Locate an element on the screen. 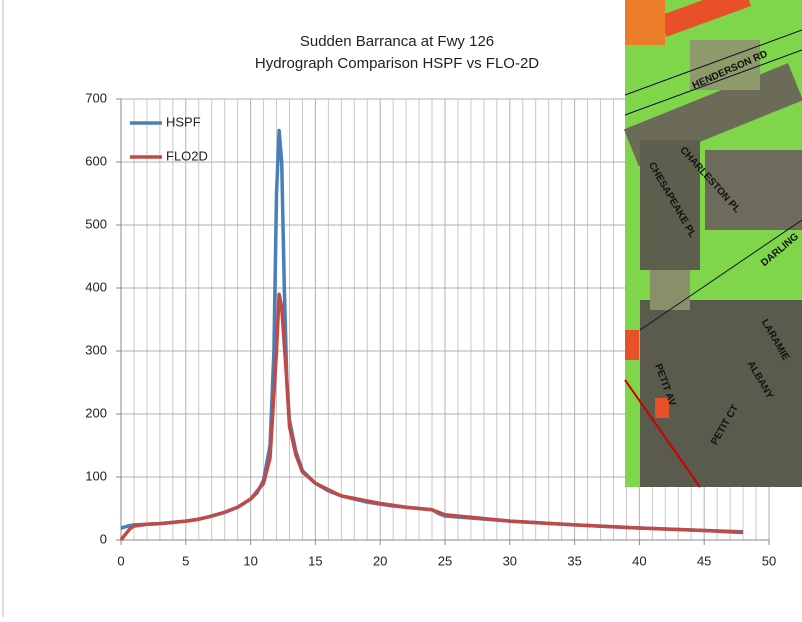 This screenshot has width=802, height=622. y-tick-label: 400 is located at coordinates (96, 286).